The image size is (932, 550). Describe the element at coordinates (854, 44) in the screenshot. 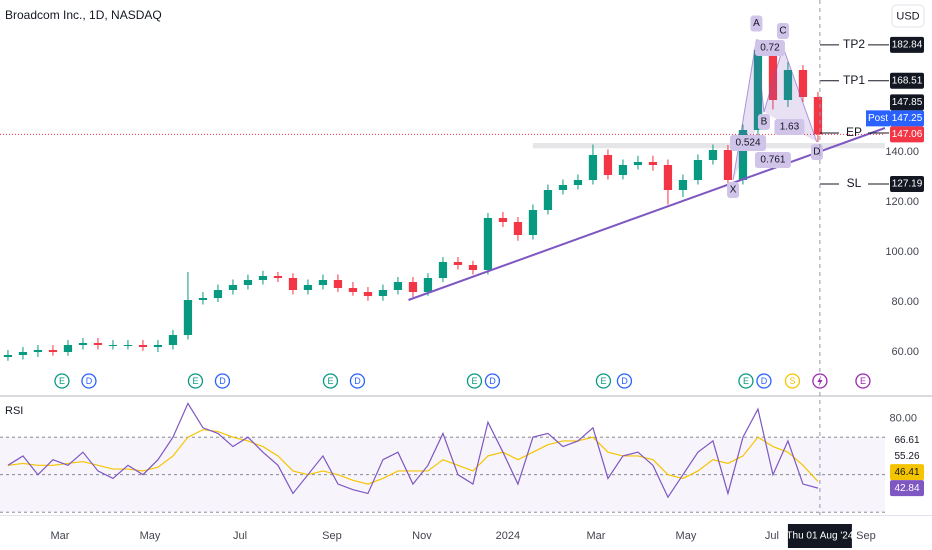

I see `level-label: TP2` at that location.